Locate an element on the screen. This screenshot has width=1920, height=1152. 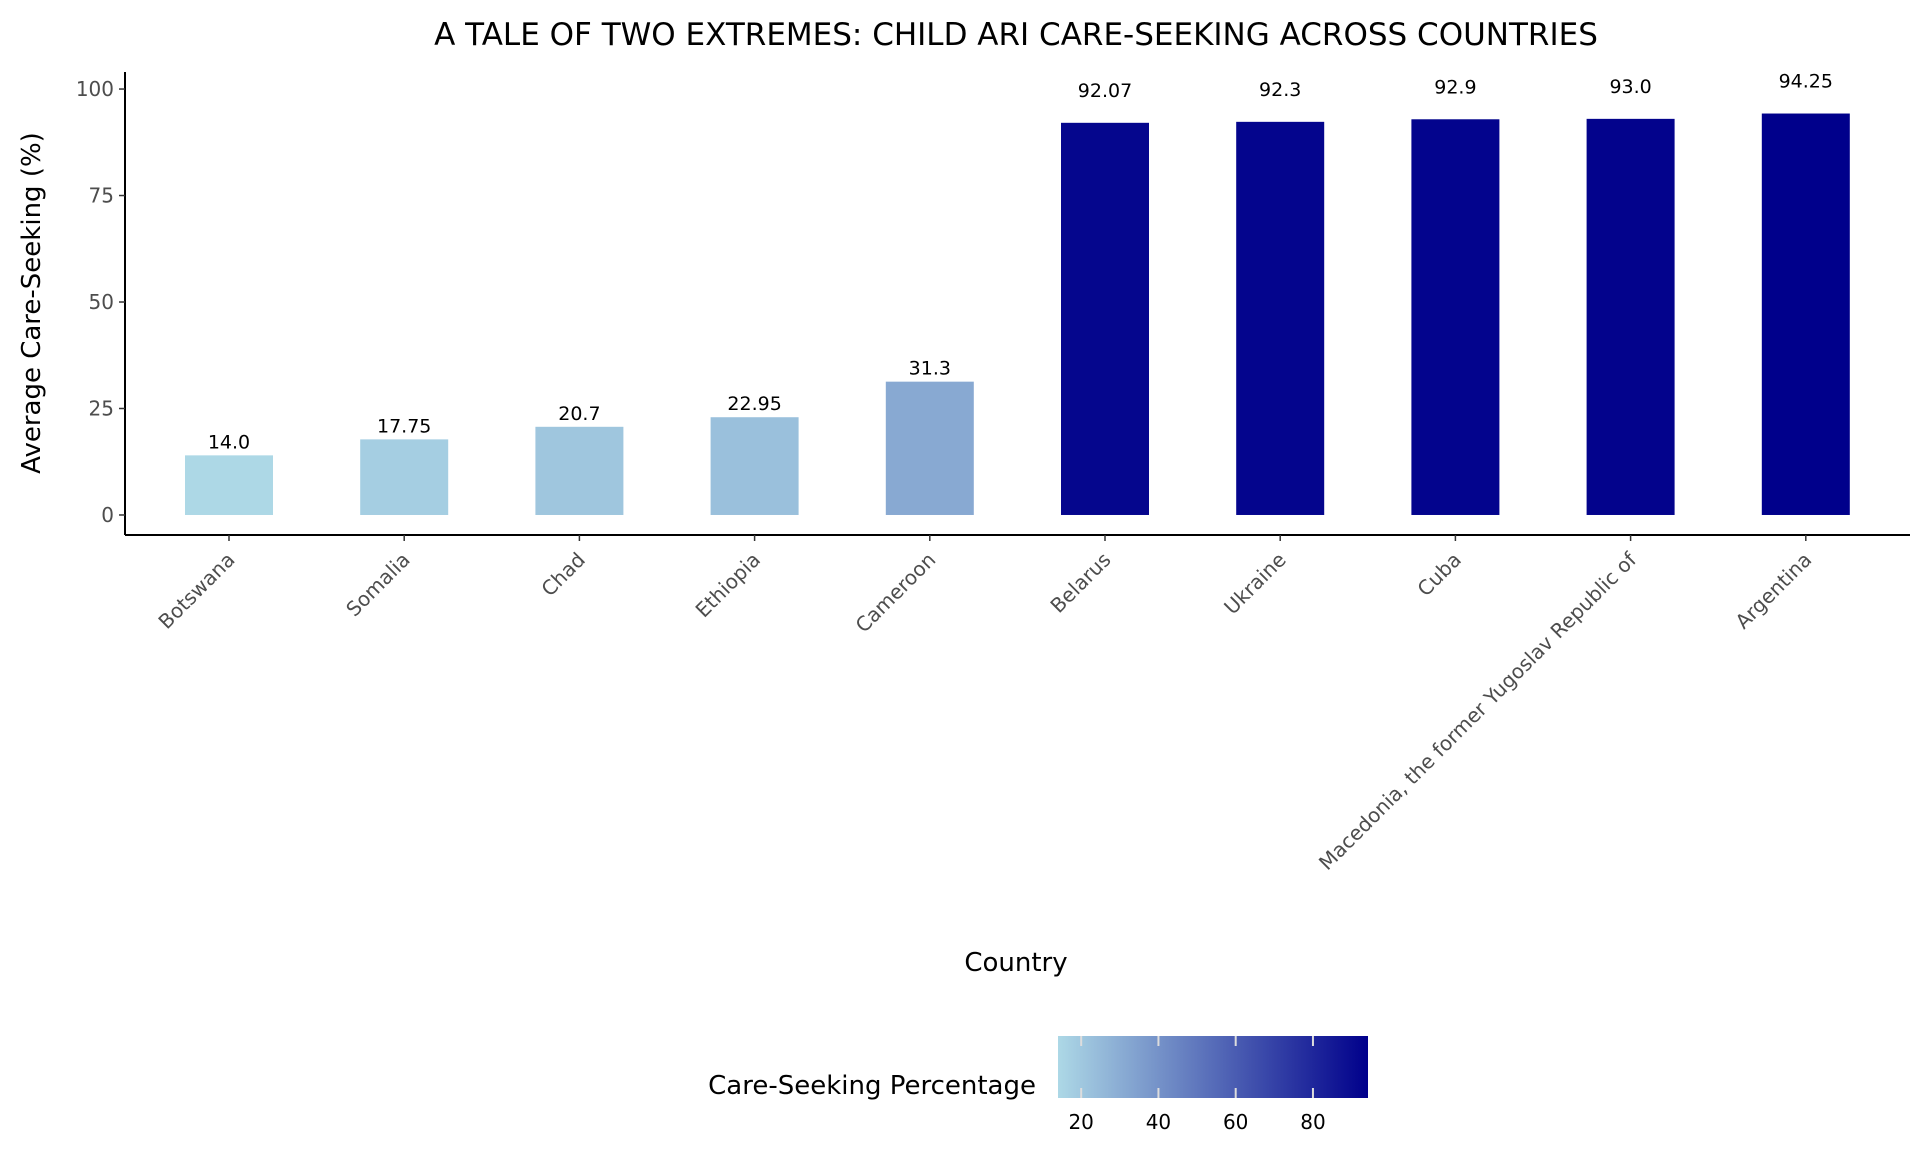
data-label: 92.3 is located at coordinates (1280, 90).